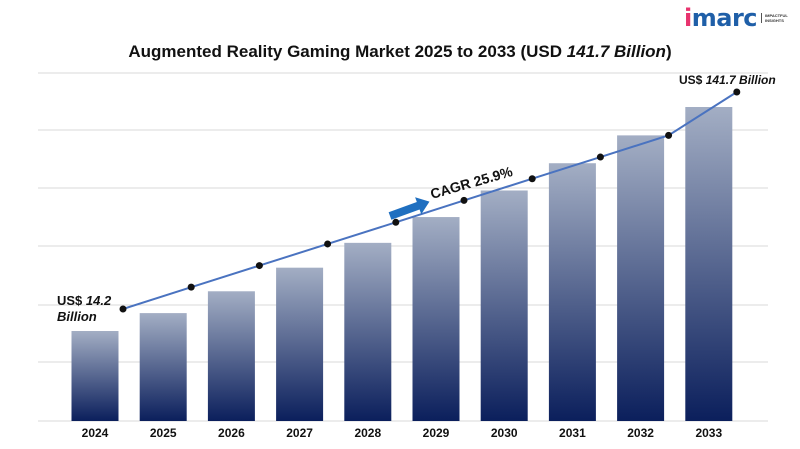 The height and width of the screenshot is (449, 800). What do you see at coordinates (402, 433) in the screenshot?
I see `x-axis-ticks: 2024 2025 2026 2027 2028 2029 2030 2031 2032 2033` at bounding box center [402, 433].